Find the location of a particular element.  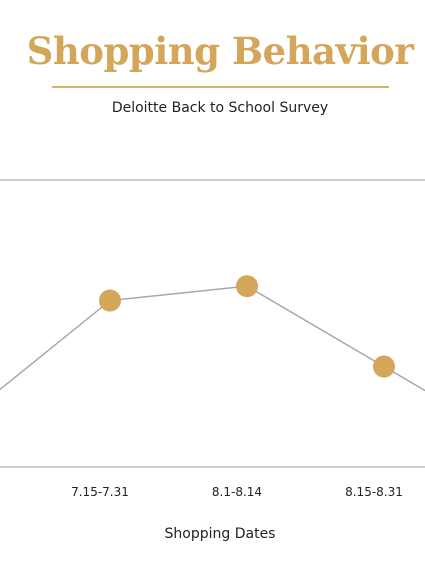

chart-subtitle: Deloitte Back to School Survey is located at coordinates (220, 108).